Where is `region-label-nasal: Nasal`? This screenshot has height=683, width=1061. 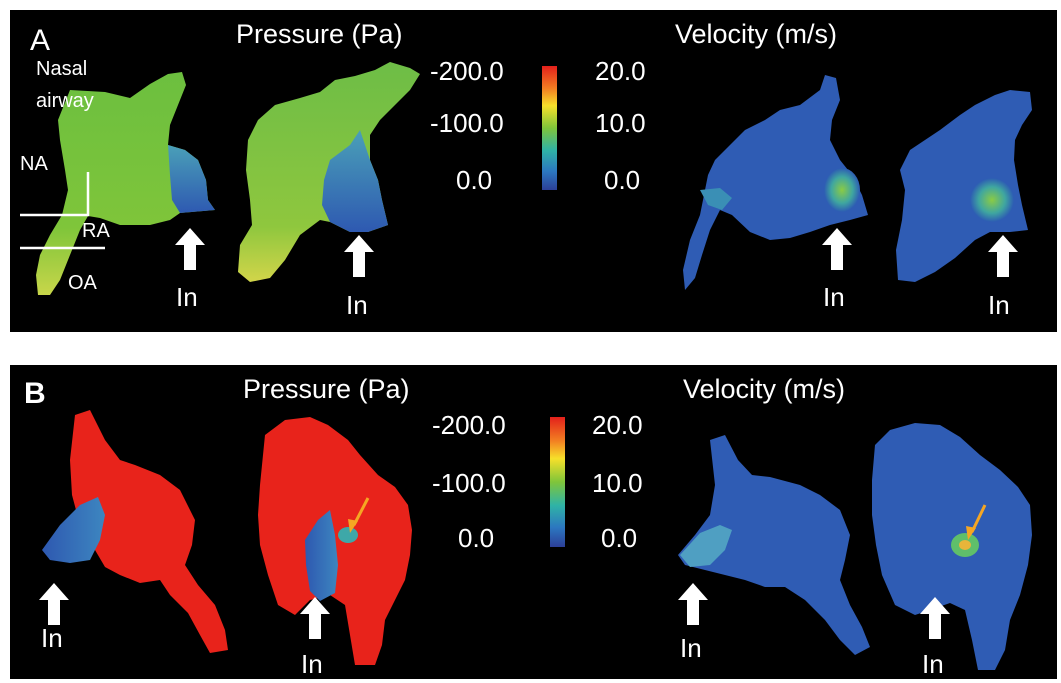 region-label-nasal: Nasal is located at coordinates (62, 69).